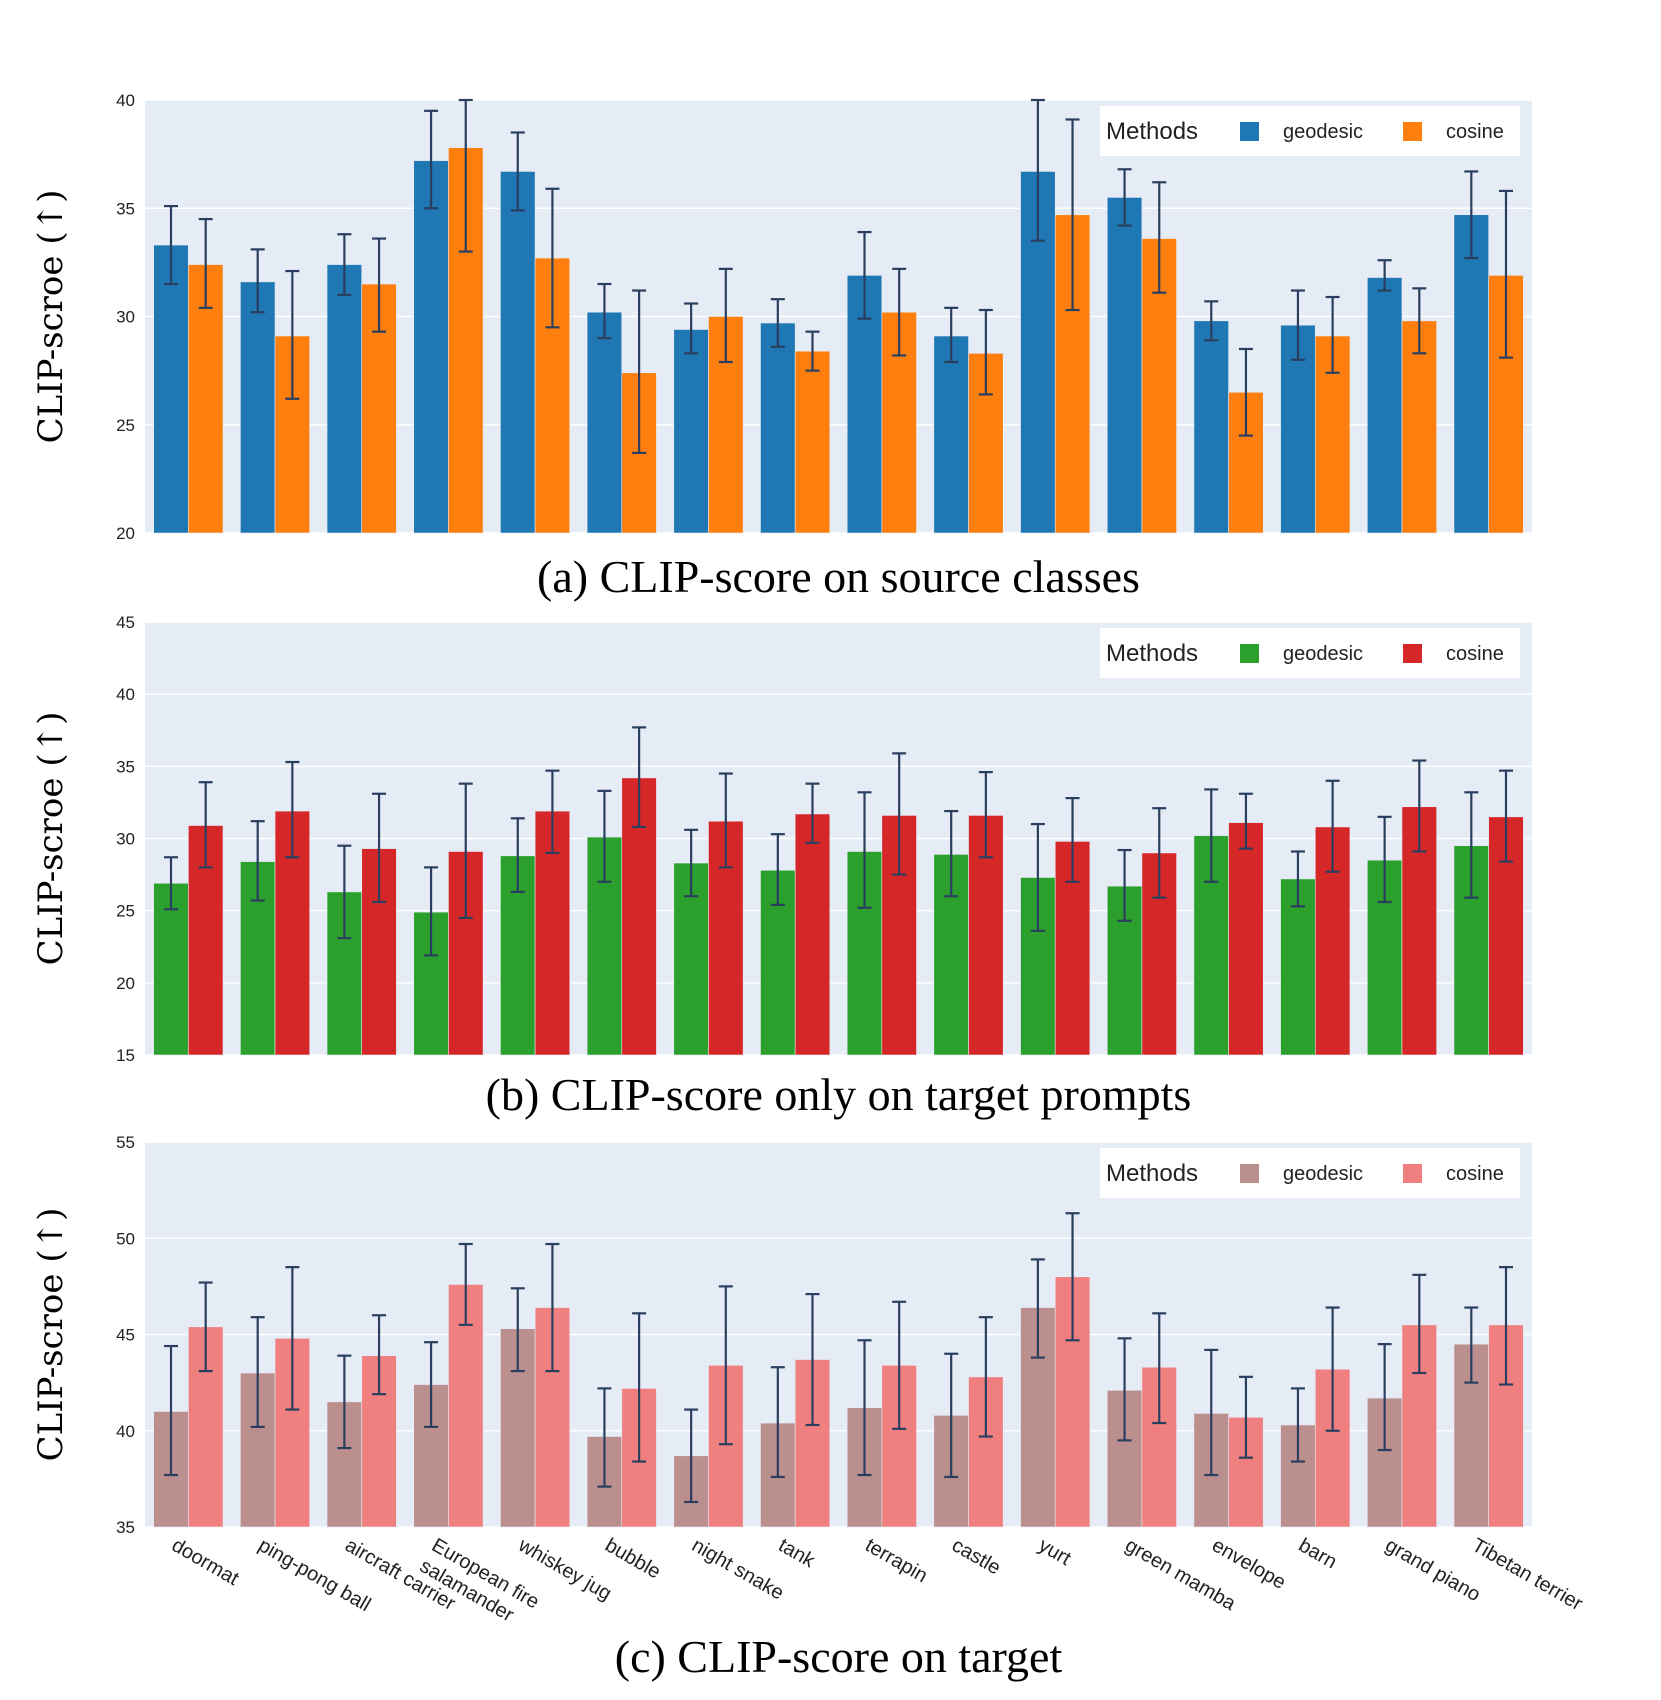  I want to click on x-tick-label: barn, so click(1318, 1553).